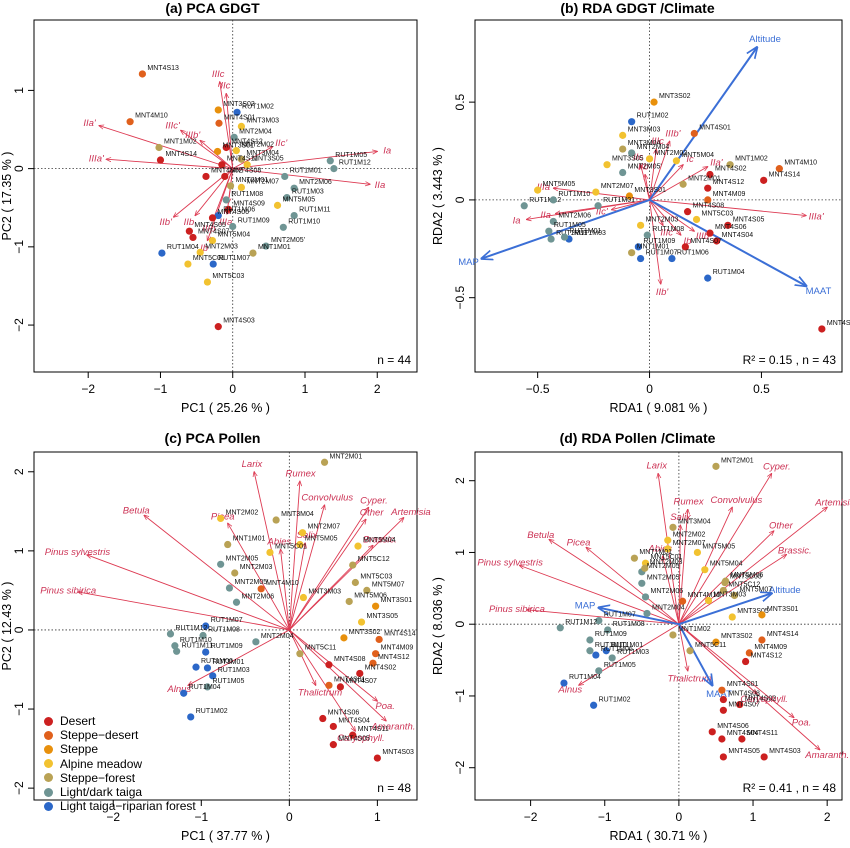 The height and width of the screenshot is (848, 850). I want to click on sample-label: RUT1M08, so click(668, 229).